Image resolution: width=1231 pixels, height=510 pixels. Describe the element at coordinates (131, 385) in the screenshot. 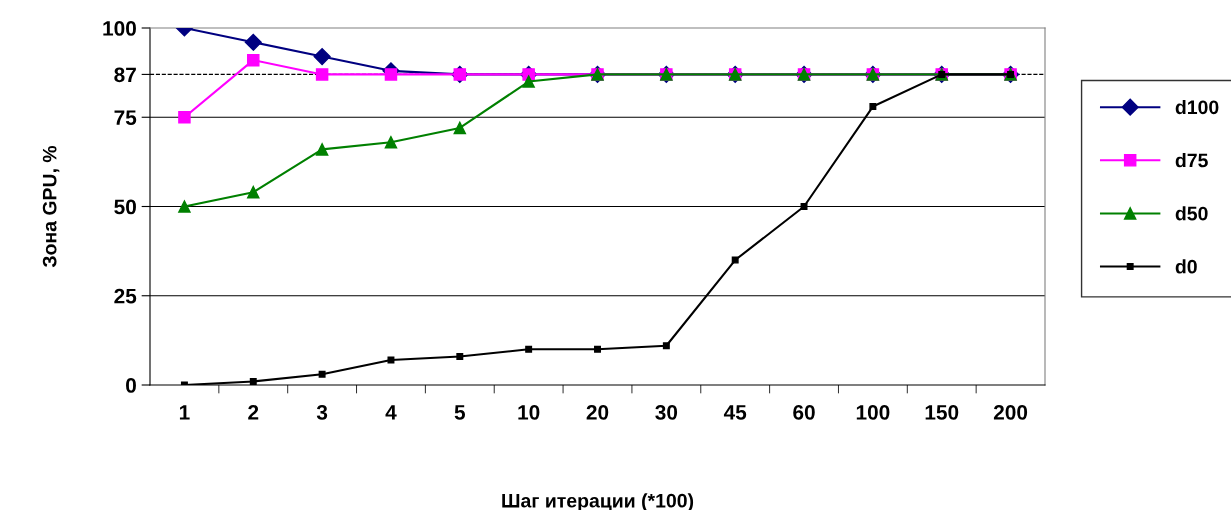

I see `y-tick-label: 0` at that location.